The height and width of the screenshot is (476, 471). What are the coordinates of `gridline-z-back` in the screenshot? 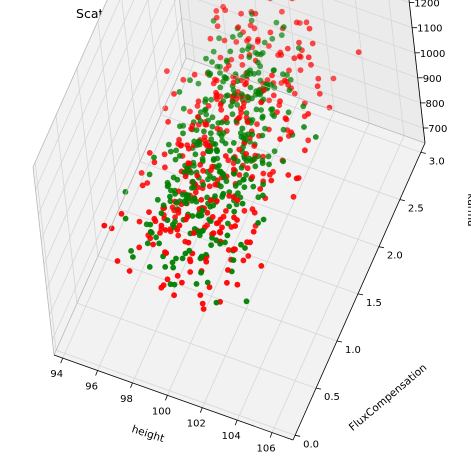 It's located at (373, 14).